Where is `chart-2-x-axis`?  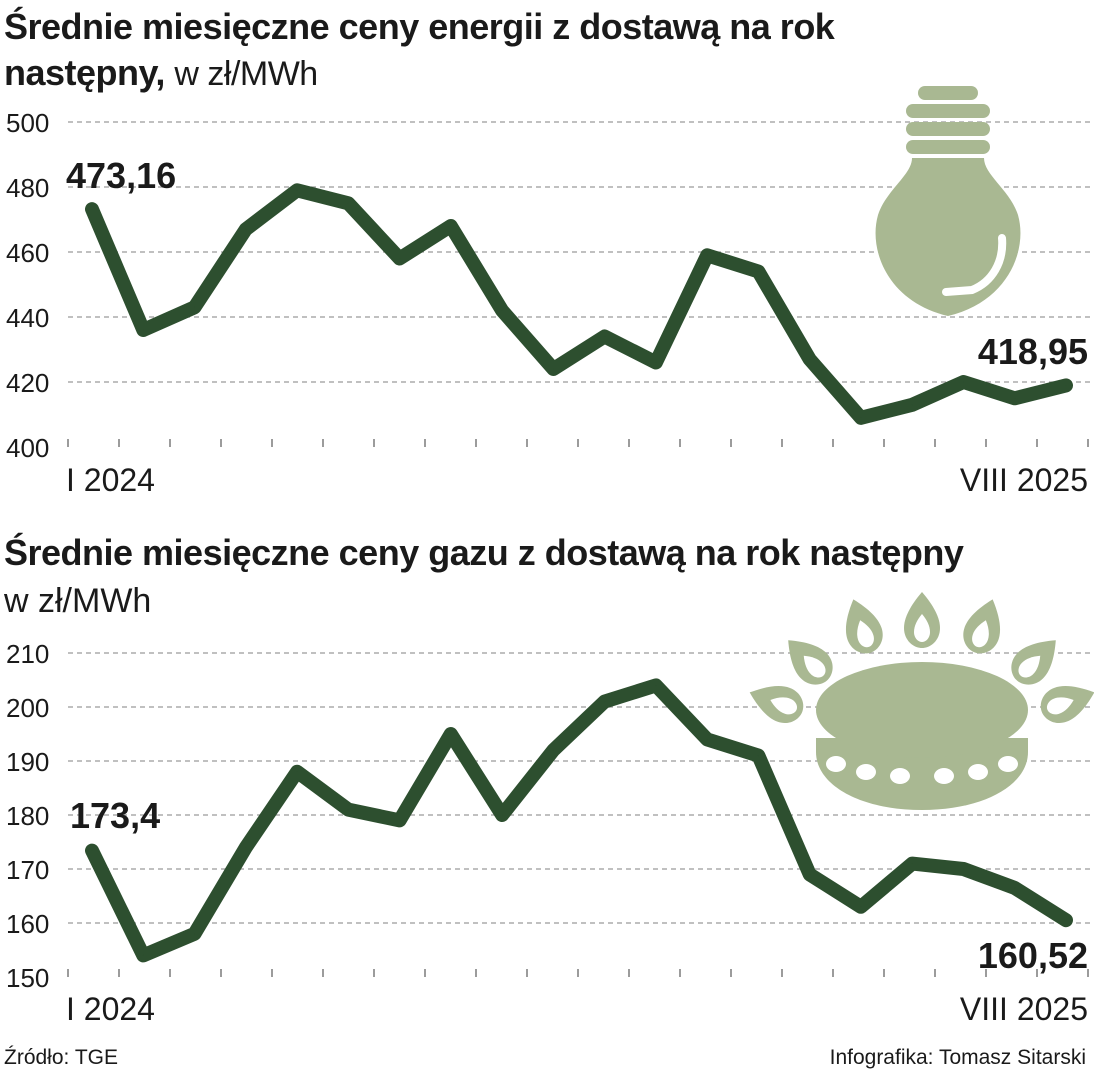 chart-2-x-axis is located at coordinates (578, 973).